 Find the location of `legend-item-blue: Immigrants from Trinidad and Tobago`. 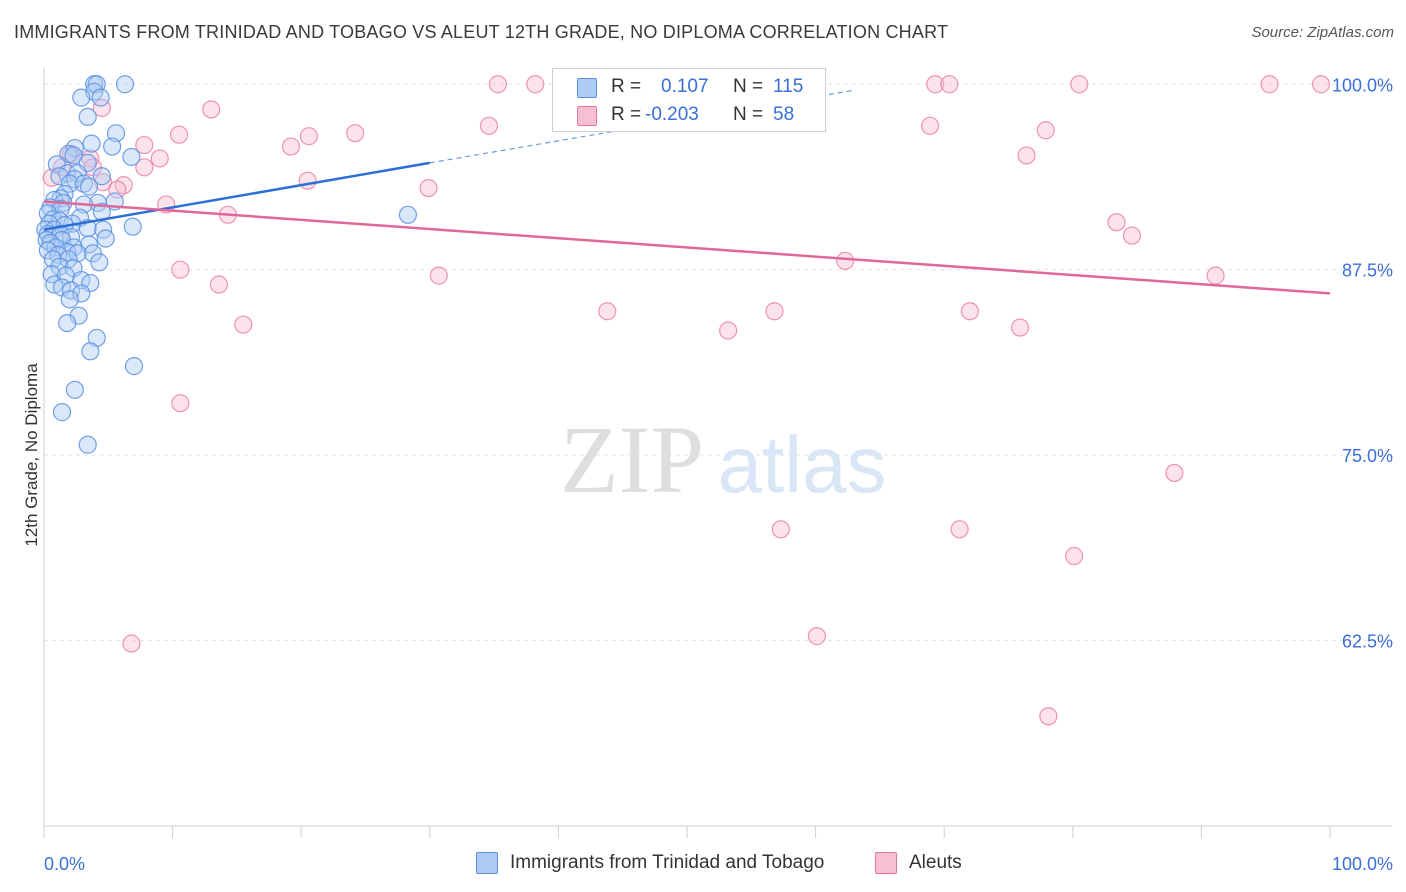

legend-item-blue: Immigrants from Trinidad and Tobago is located at coordinates (650, 863).